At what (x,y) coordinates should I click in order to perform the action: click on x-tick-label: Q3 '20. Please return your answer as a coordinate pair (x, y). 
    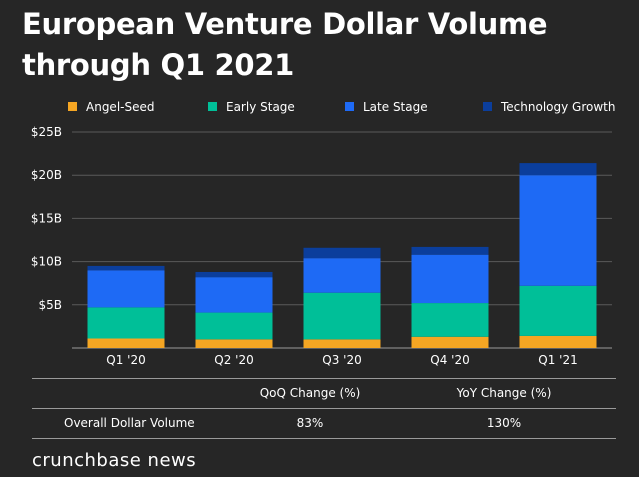
    Looking at the image, I should click on (341, 360).